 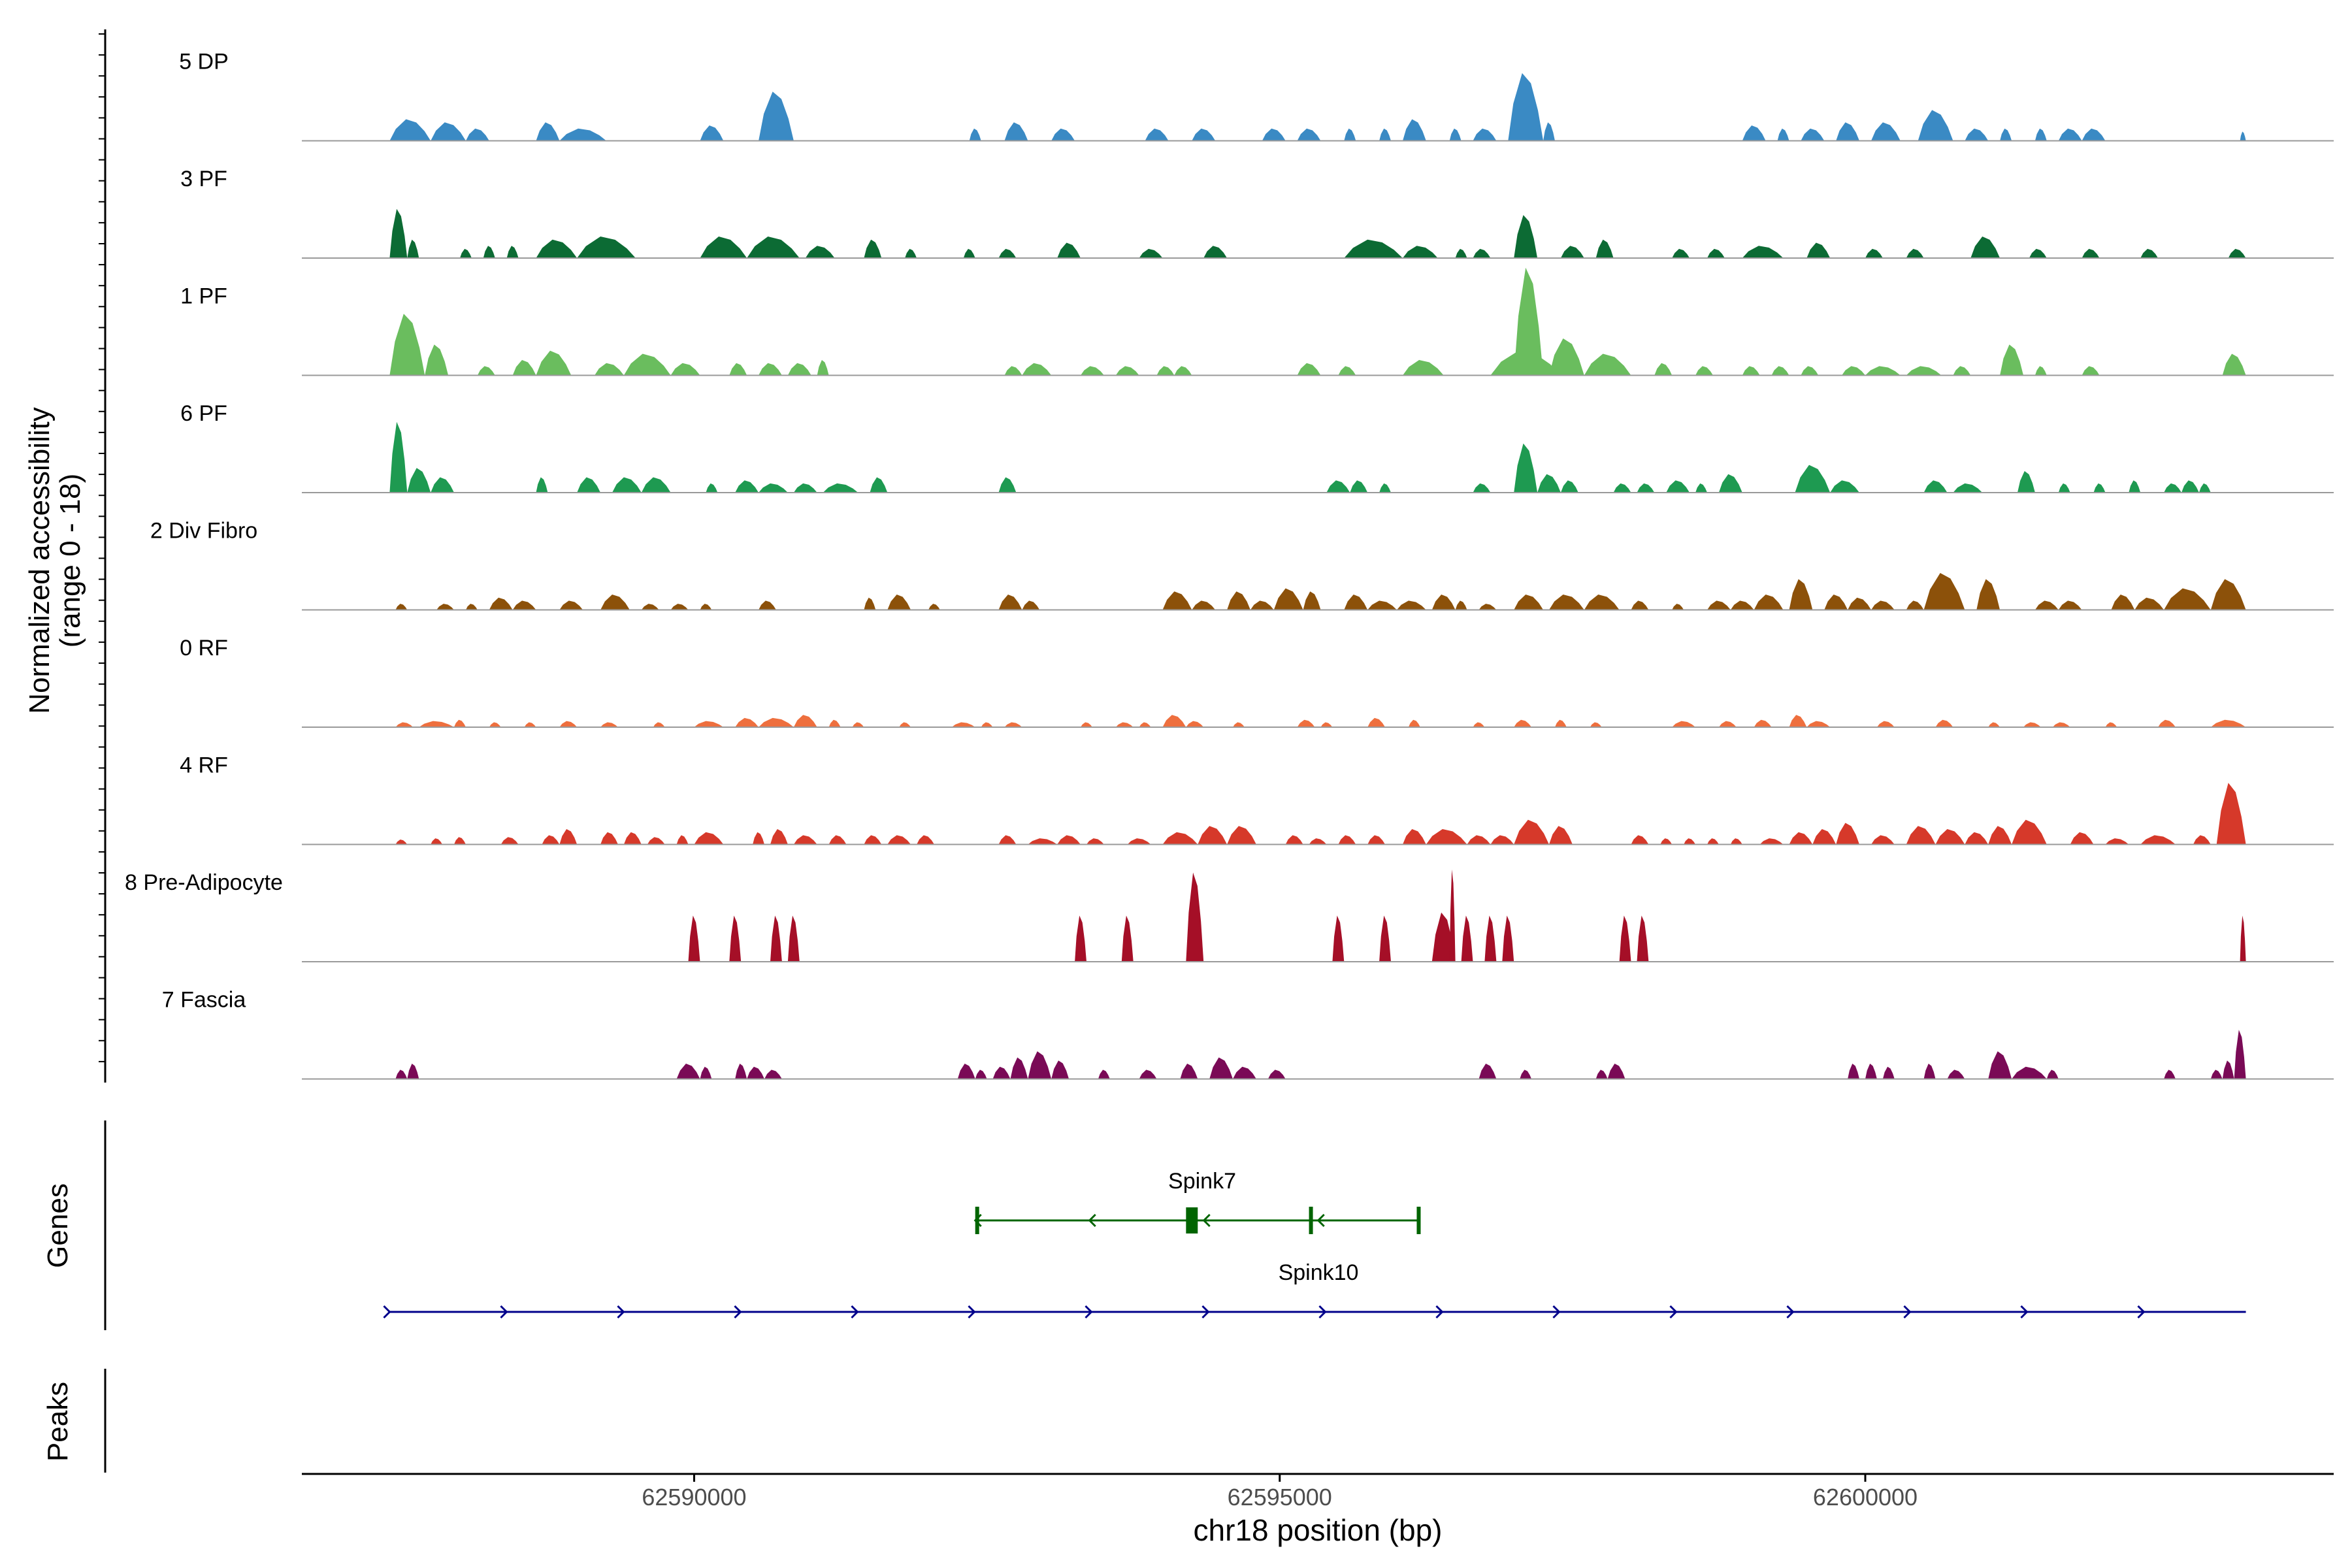 I want to click on track-3-pf: 3 PF, so click(x=1257, y=213).